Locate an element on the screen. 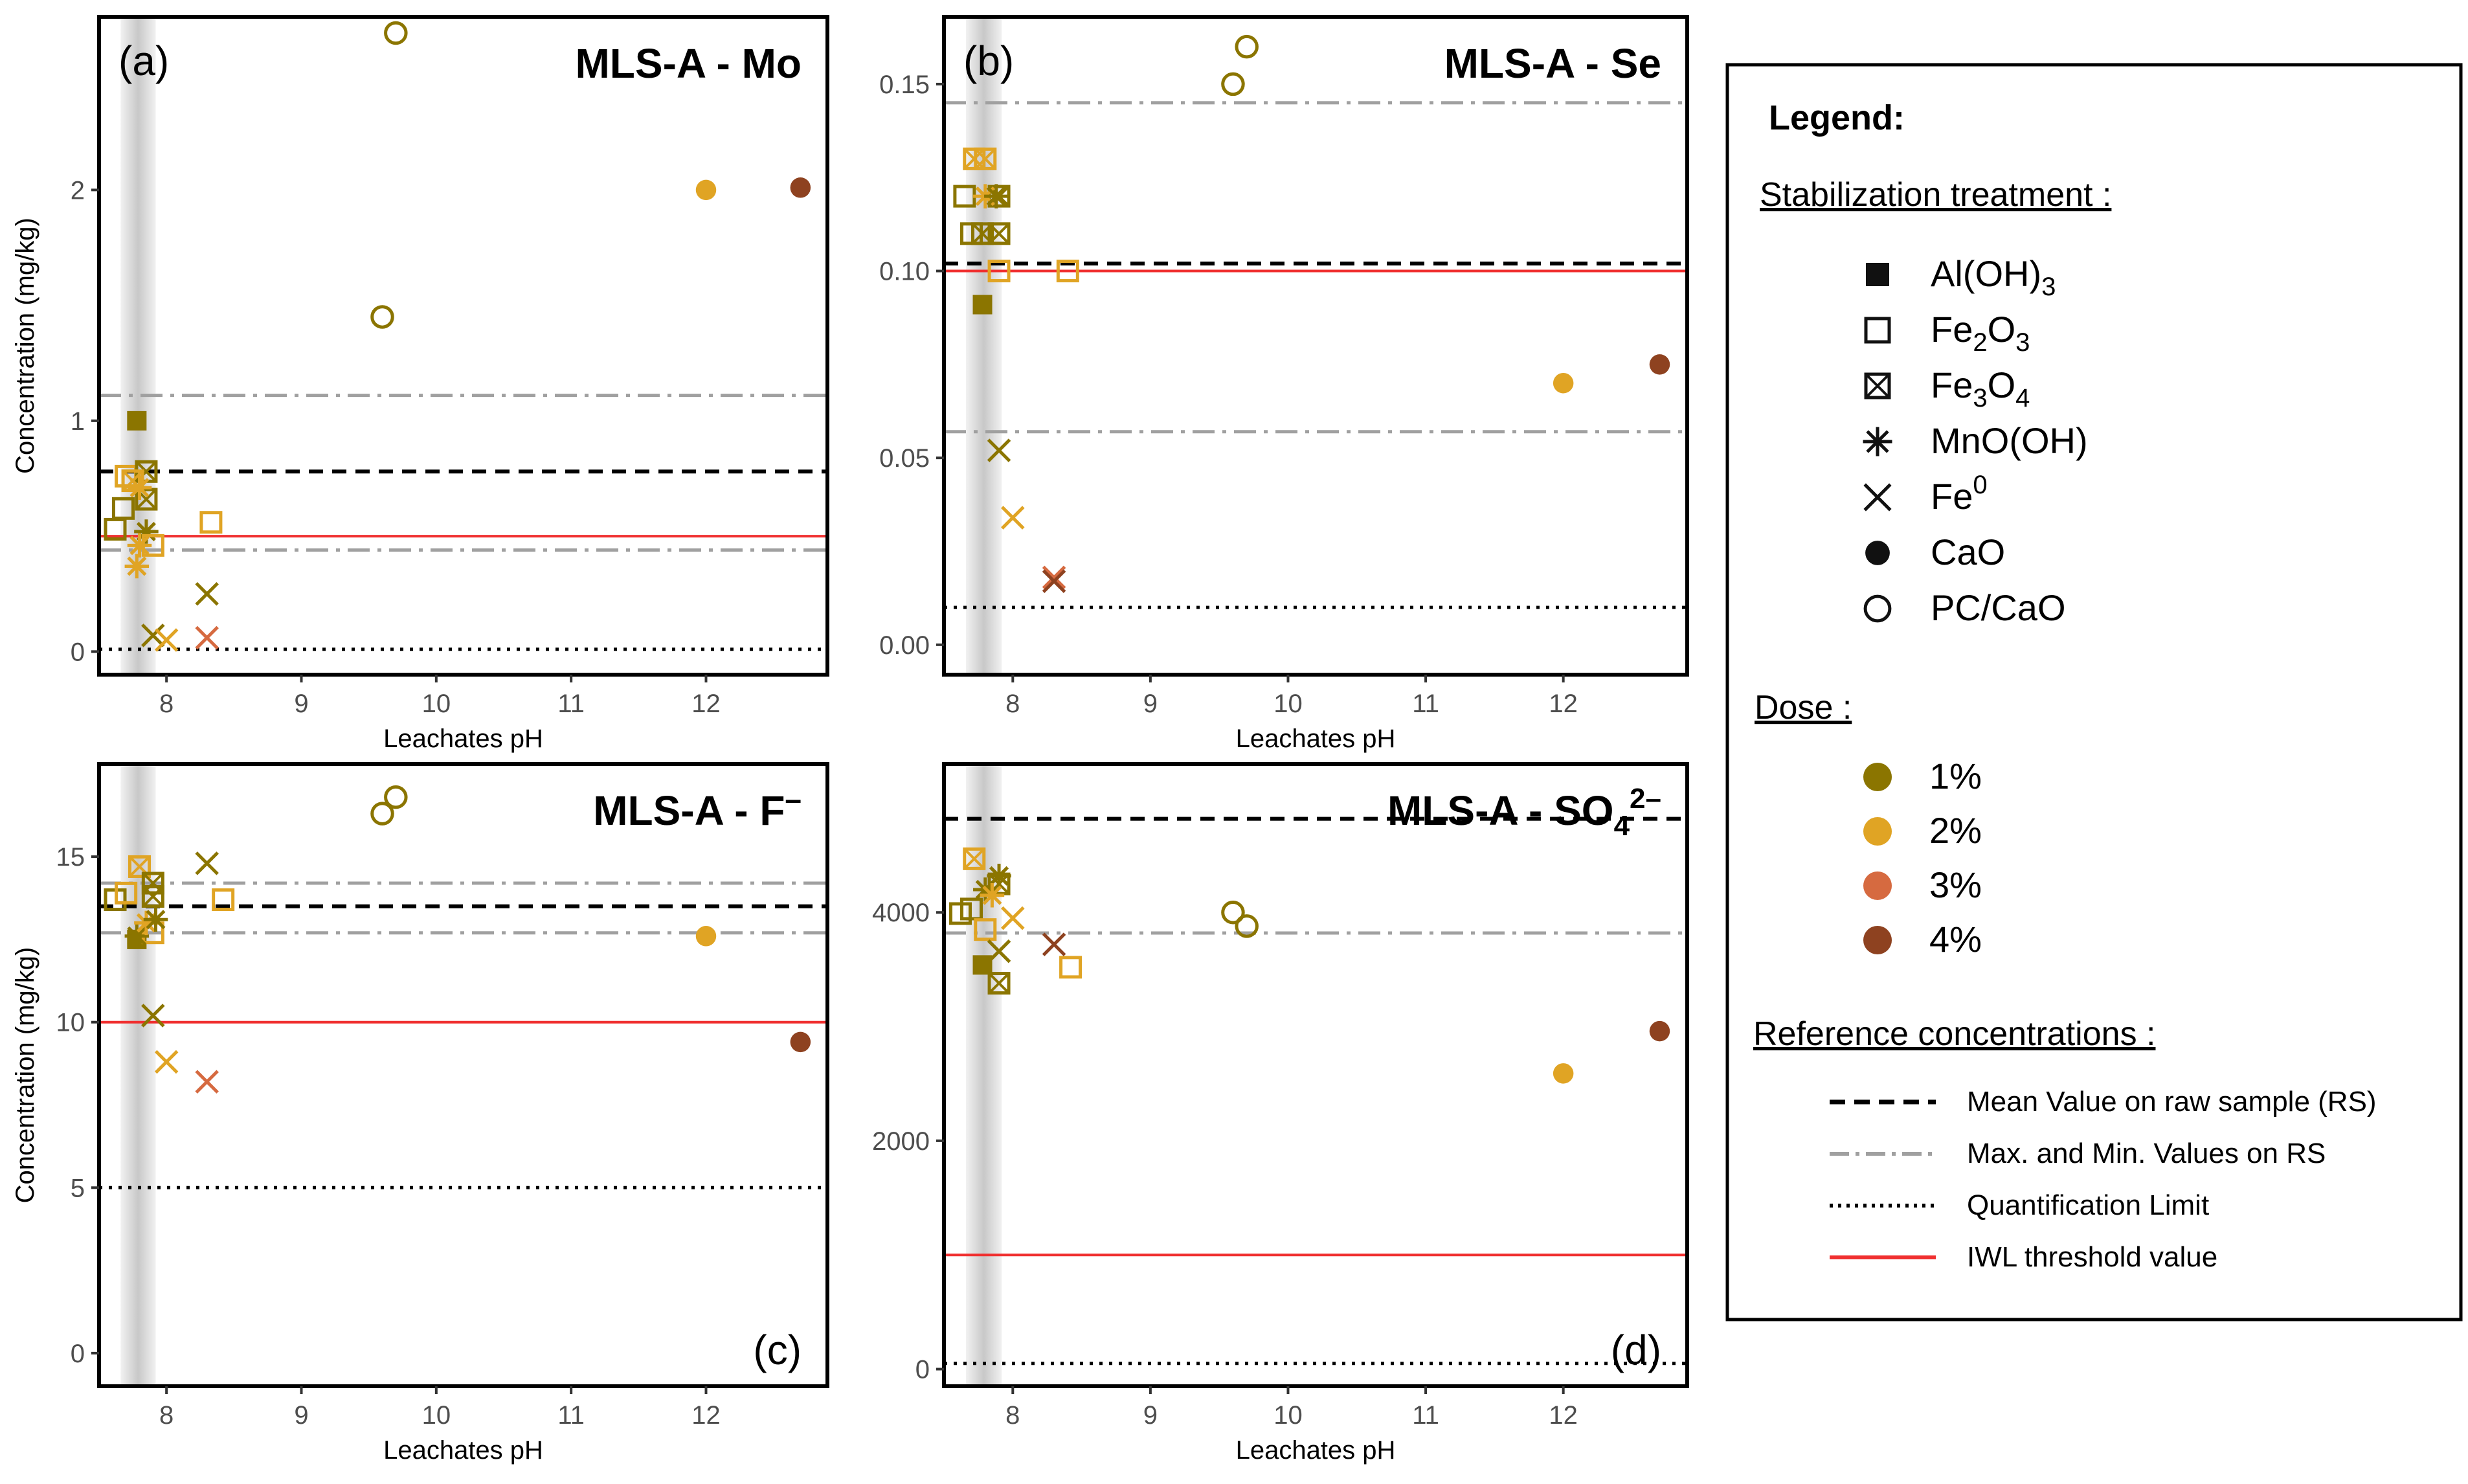 The width and height of the screenshot is (2468, 1484). legend-ref-label: Max. and Min. Values on RS is located at coordinates (2146, 1153).